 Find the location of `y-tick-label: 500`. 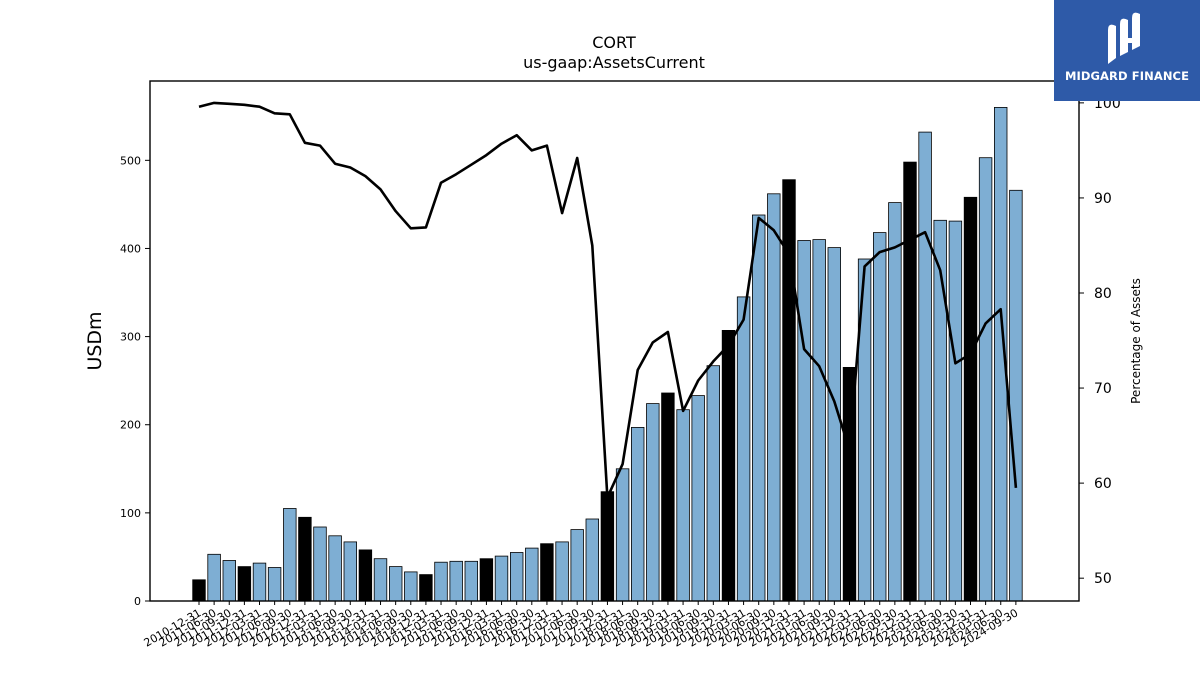

y-tick-label: 500 is located at coordinates (130, 160).